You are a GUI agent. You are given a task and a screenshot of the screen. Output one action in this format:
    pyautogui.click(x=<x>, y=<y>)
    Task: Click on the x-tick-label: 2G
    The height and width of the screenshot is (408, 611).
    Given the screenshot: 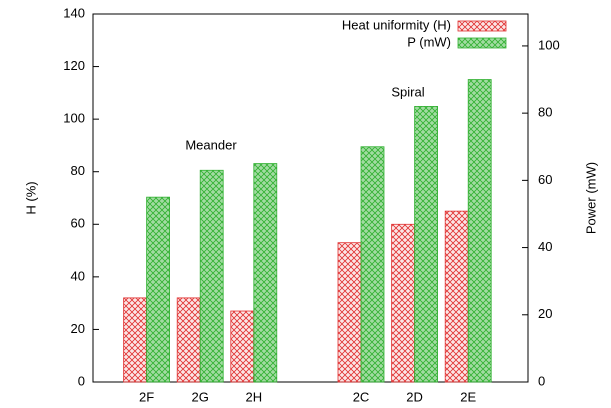 What is the action you would take?
    pyautogui.click(x=200, y=396)
    